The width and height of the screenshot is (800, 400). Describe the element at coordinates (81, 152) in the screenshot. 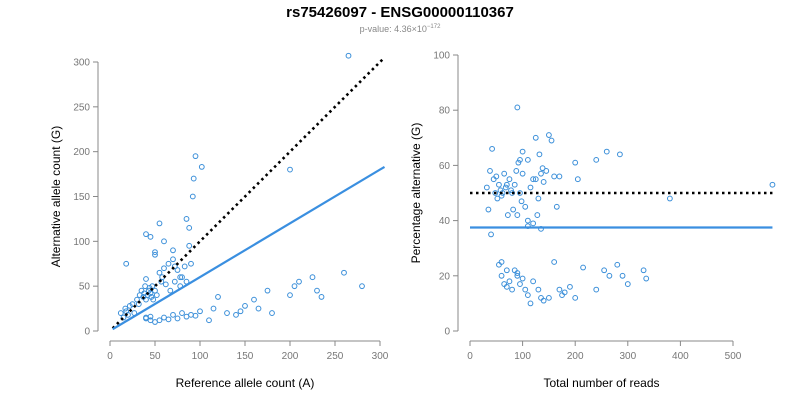

I see `plot1-y-tick-label: 200` at that location.